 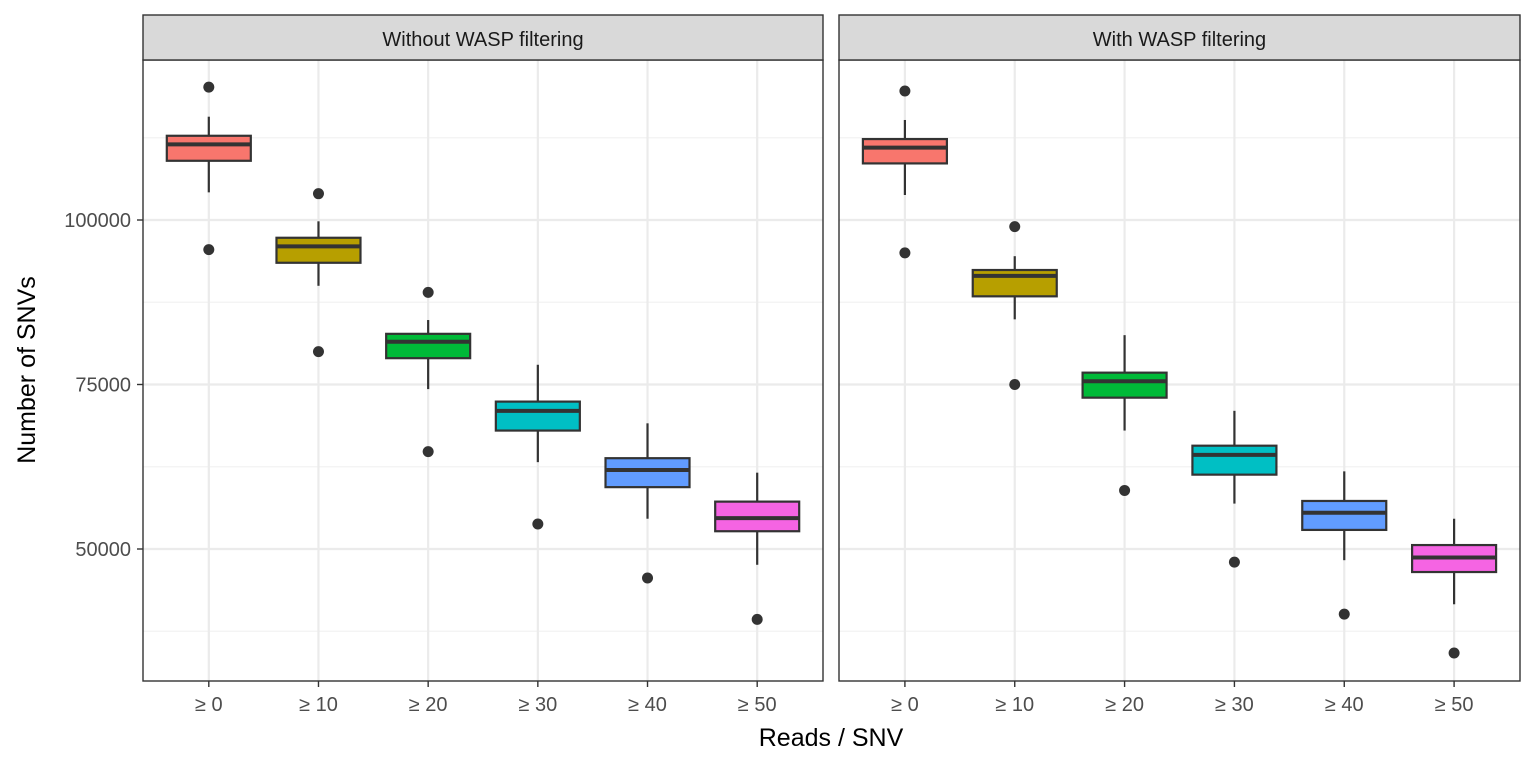 I want to click on y-axis: 50000 75000 100000, so click(x=103, y=385).